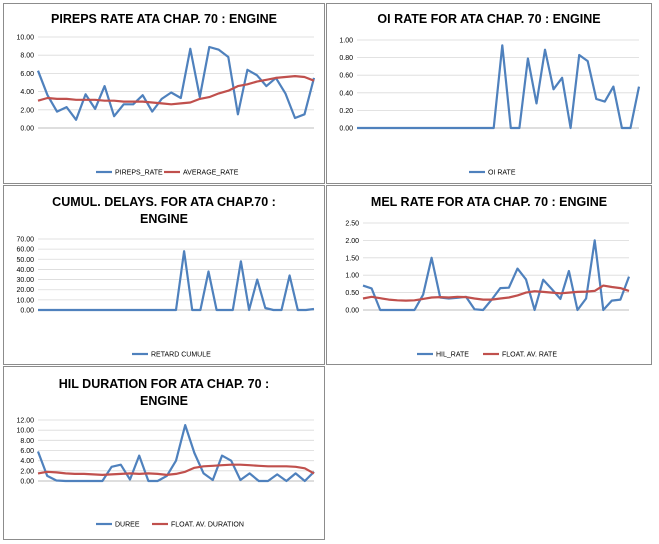 This screenshot has height=544, width=659. I want to click on chart-title-line: MEL RATE FOR ATA CHAP. 70 : ENGINE, so click(489, 202).